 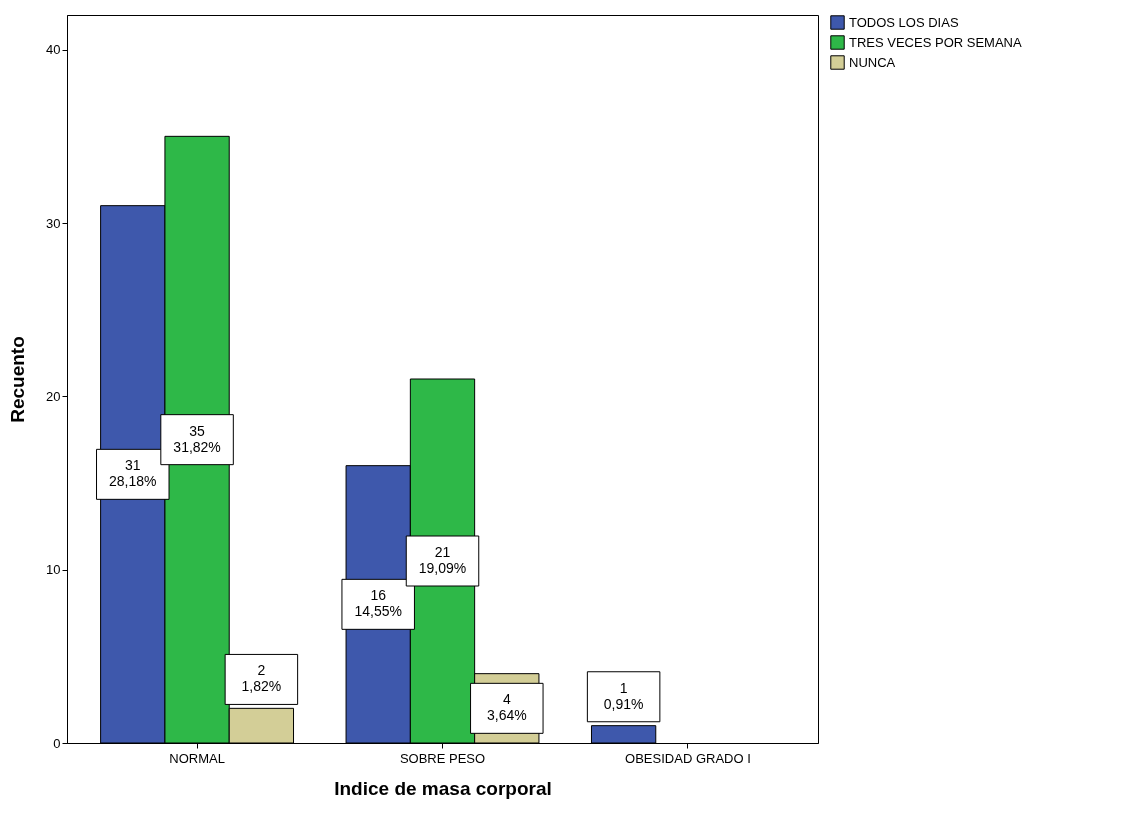 I want to click on legend-label: TODOS LOS DIAS, so click(x=904, y=22).